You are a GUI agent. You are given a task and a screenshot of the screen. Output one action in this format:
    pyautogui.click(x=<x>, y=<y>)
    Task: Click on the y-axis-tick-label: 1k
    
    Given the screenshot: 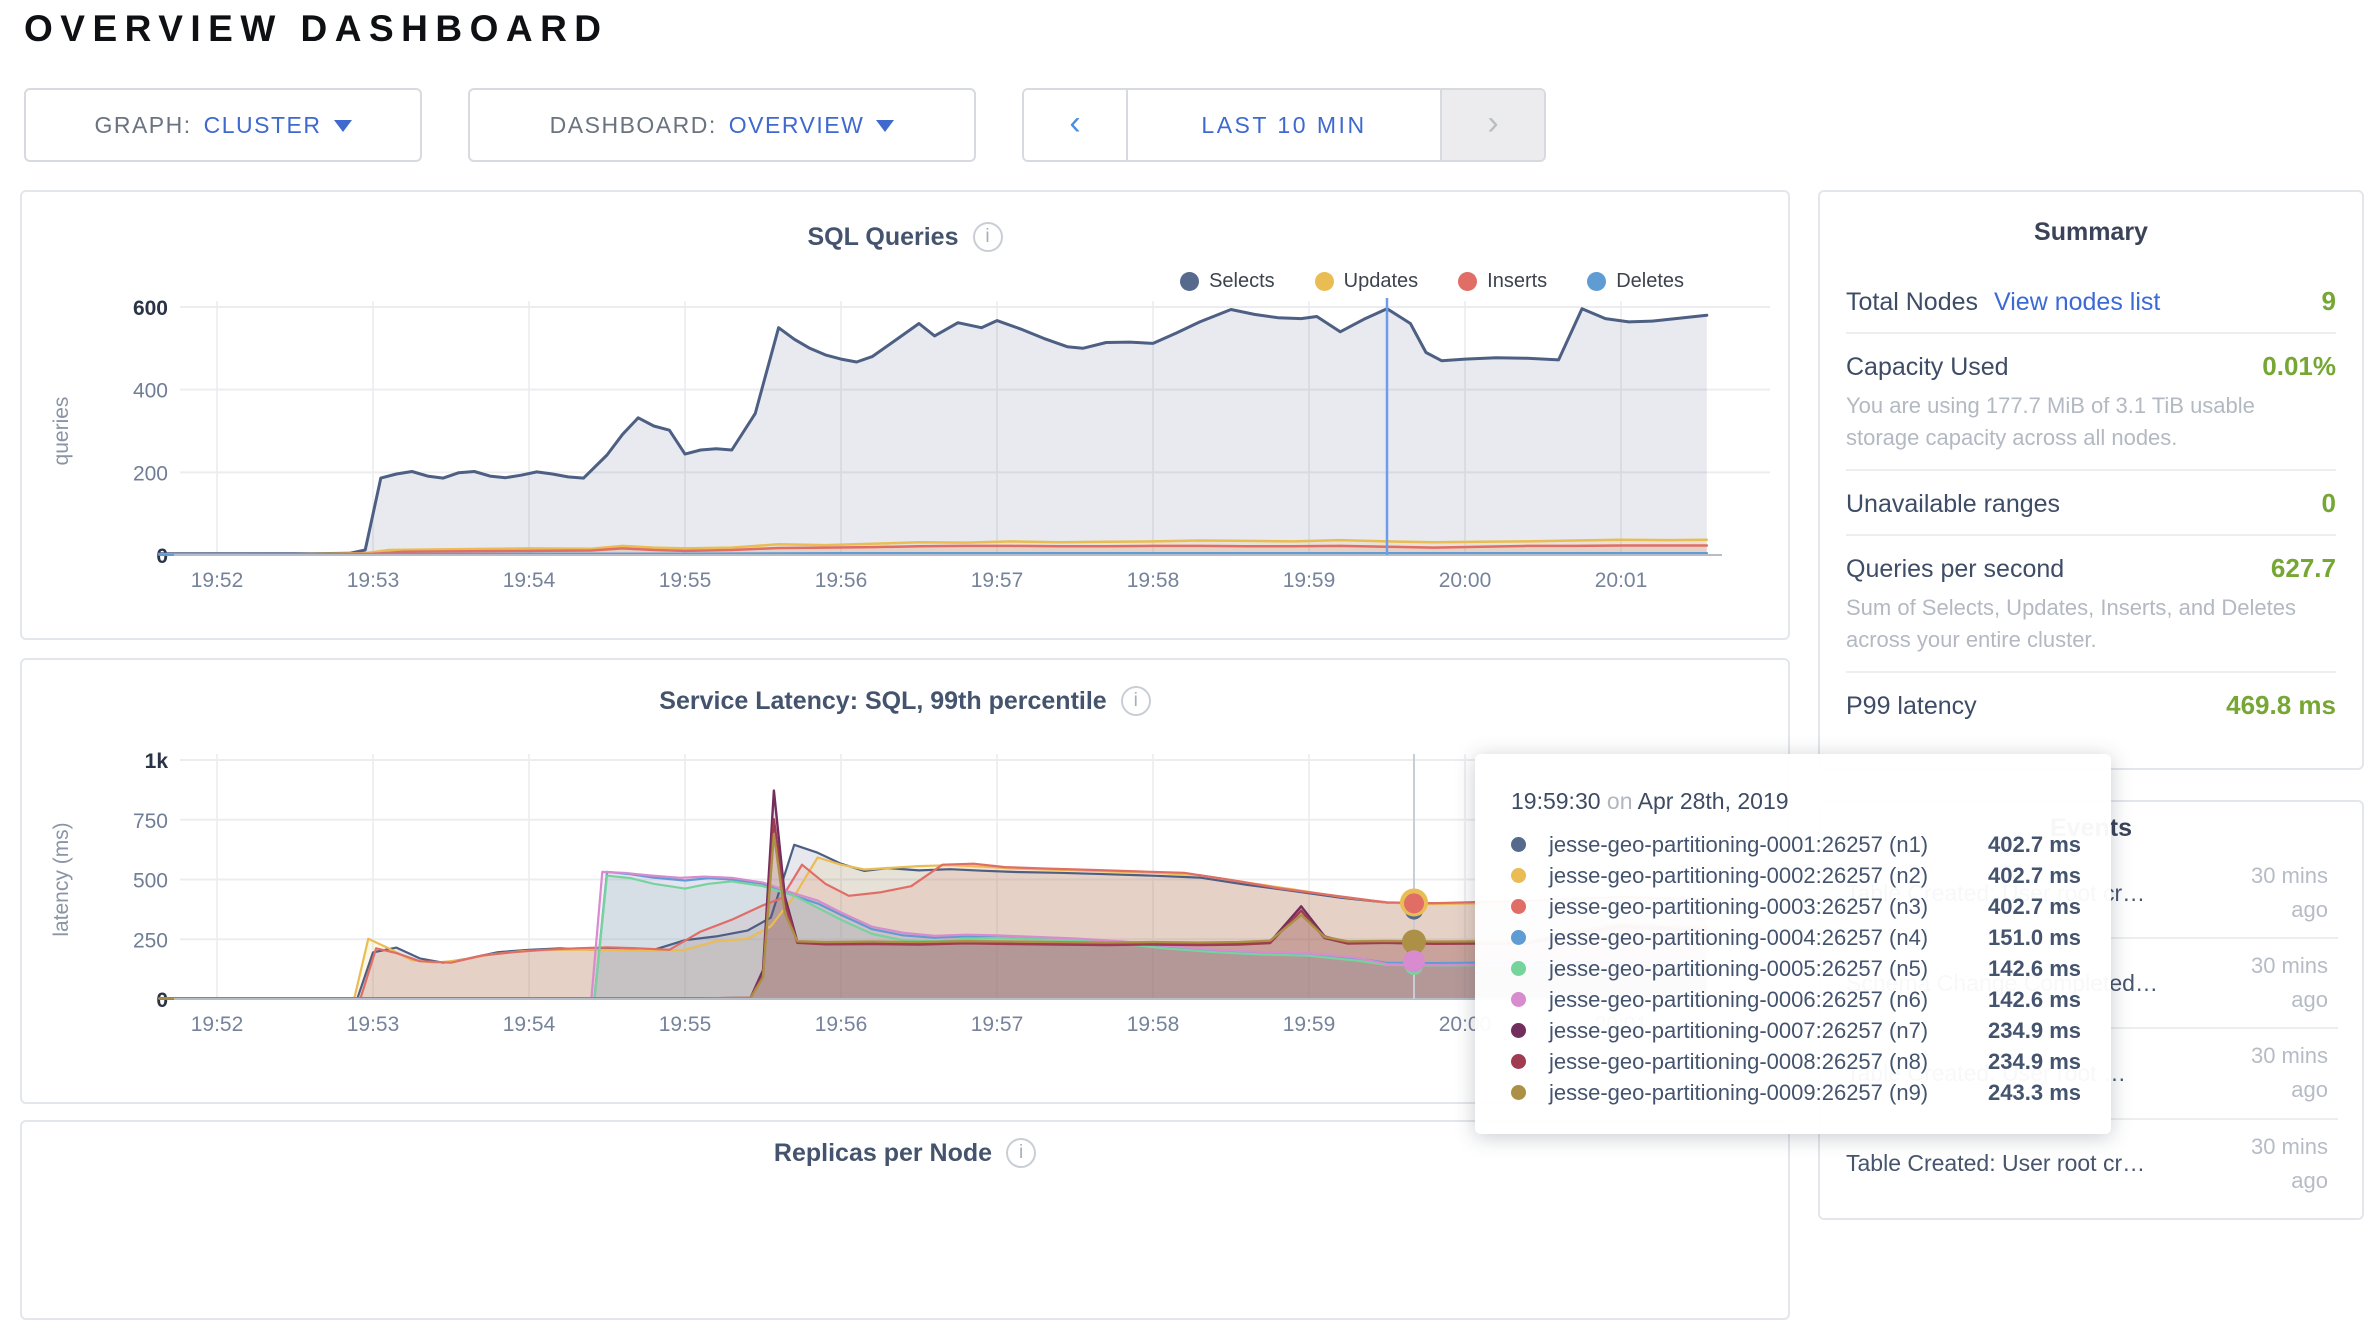 What is the action you would take?
    pyautogui.click(x=157, y=761)
    